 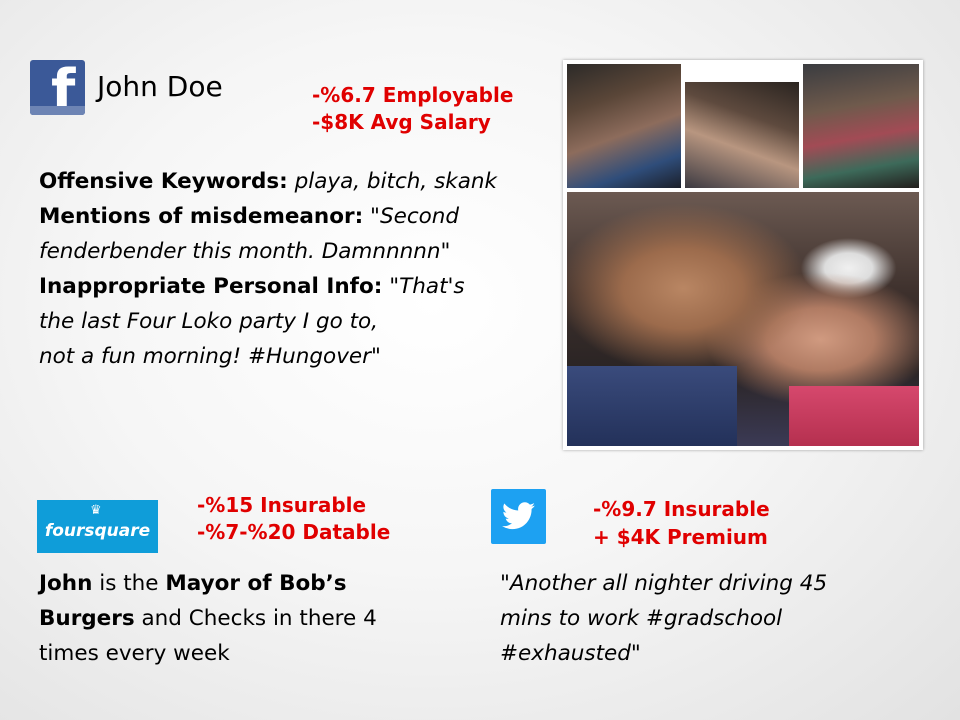 What do you see at coordinates (412, 109) in the screenshot?
I see `facebook-impact: -%6.7 Employable -$8K Avg Salary` at bounding box center [412, 109].